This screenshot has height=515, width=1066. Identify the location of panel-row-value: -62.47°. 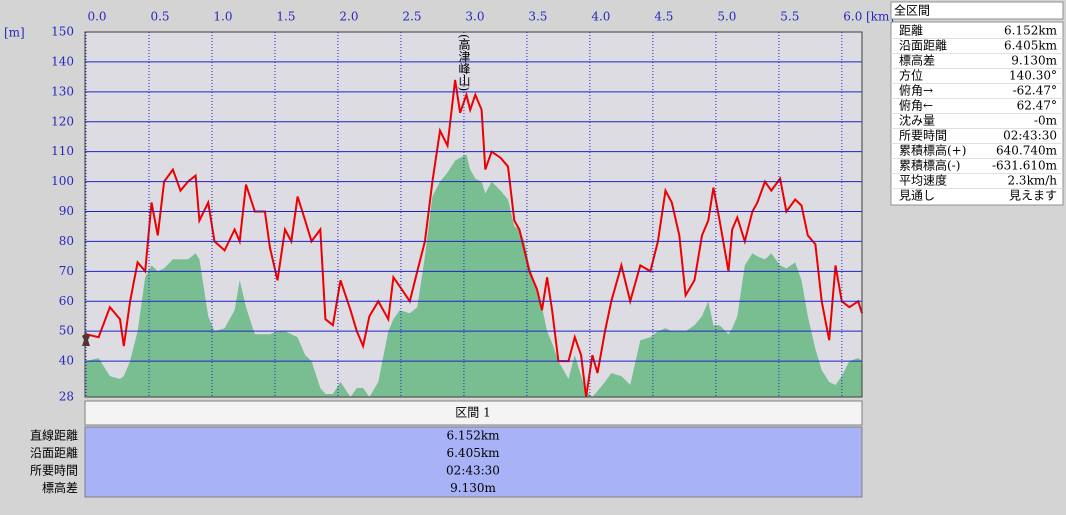
(1035, 91).